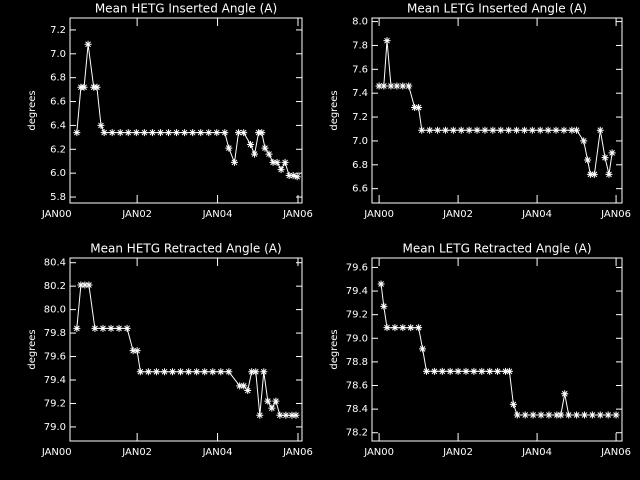  Describe the element at coordinates (58, 125) in the screenshot. I see `y-tick-label: 6.4` at that location.